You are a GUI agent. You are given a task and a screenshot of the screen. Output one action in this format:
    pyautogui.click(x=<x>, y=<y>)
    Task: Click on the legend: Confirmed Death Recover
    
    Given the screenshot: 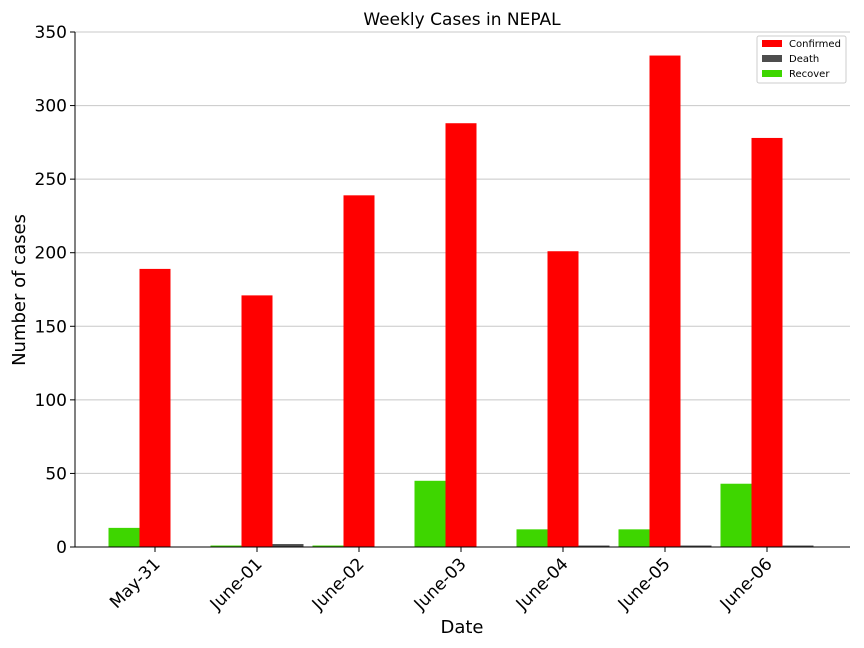 What is the action you would take?
    pyautogui.click(x=801, y=59)
    